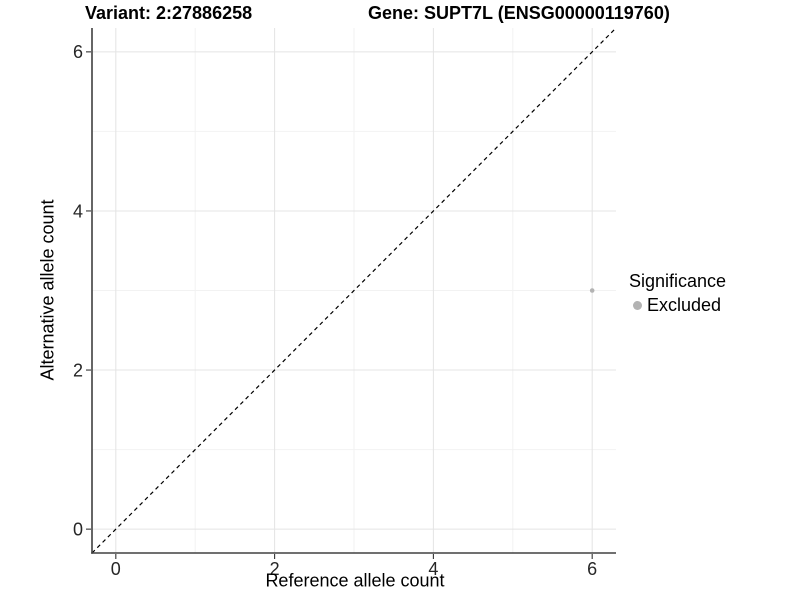  I want to click on legend: Significance Excluded, so click(677, 293).